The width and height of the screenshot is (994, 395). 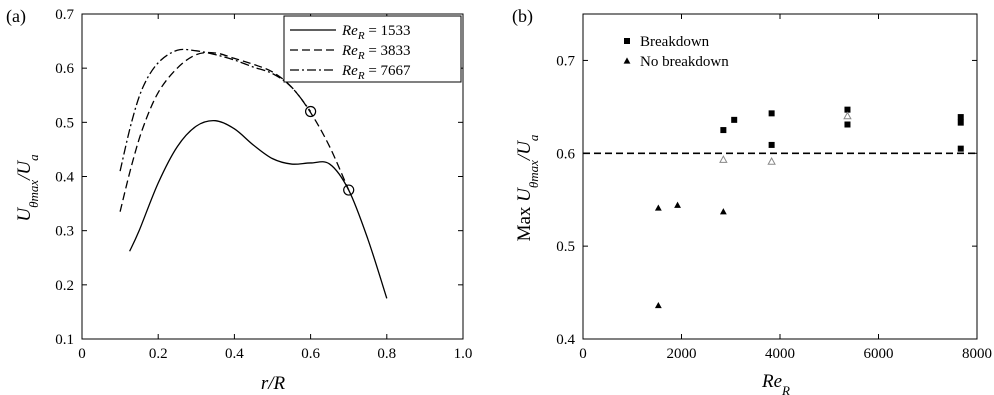 I want to click on panel-b-y-tick-label: 0.5, so click(x=565, y=247).